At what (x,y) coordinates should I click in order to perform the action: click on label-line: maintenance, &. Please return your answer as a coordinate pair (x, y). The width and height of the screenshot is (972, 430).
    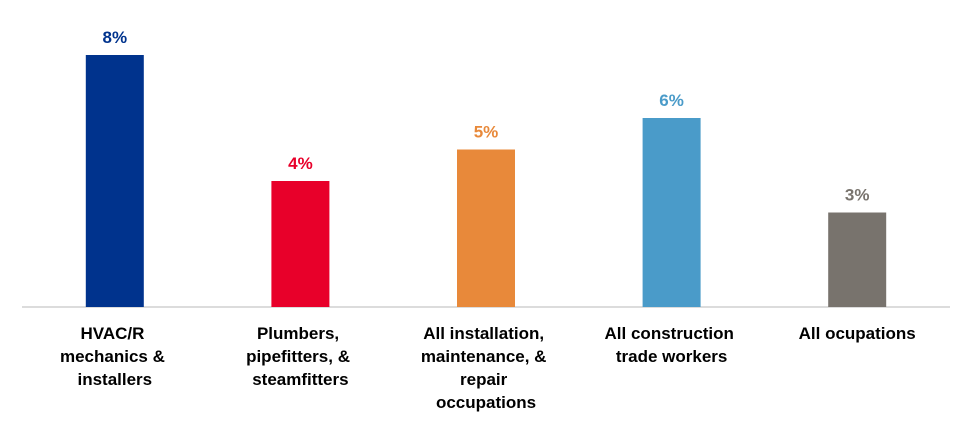
    Looking at the image, I should click on (486, 356).